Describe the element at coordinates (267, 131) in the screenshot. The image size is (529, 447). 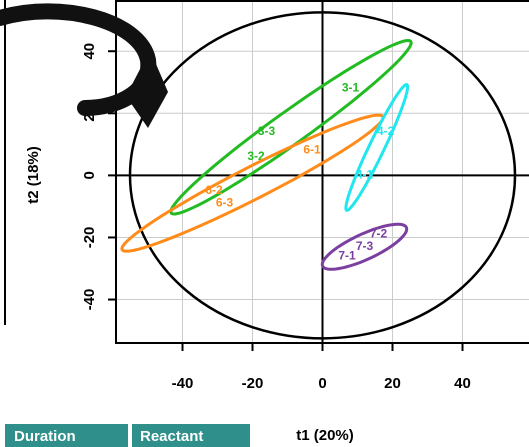
I see `point-label: 3-3` at that location.